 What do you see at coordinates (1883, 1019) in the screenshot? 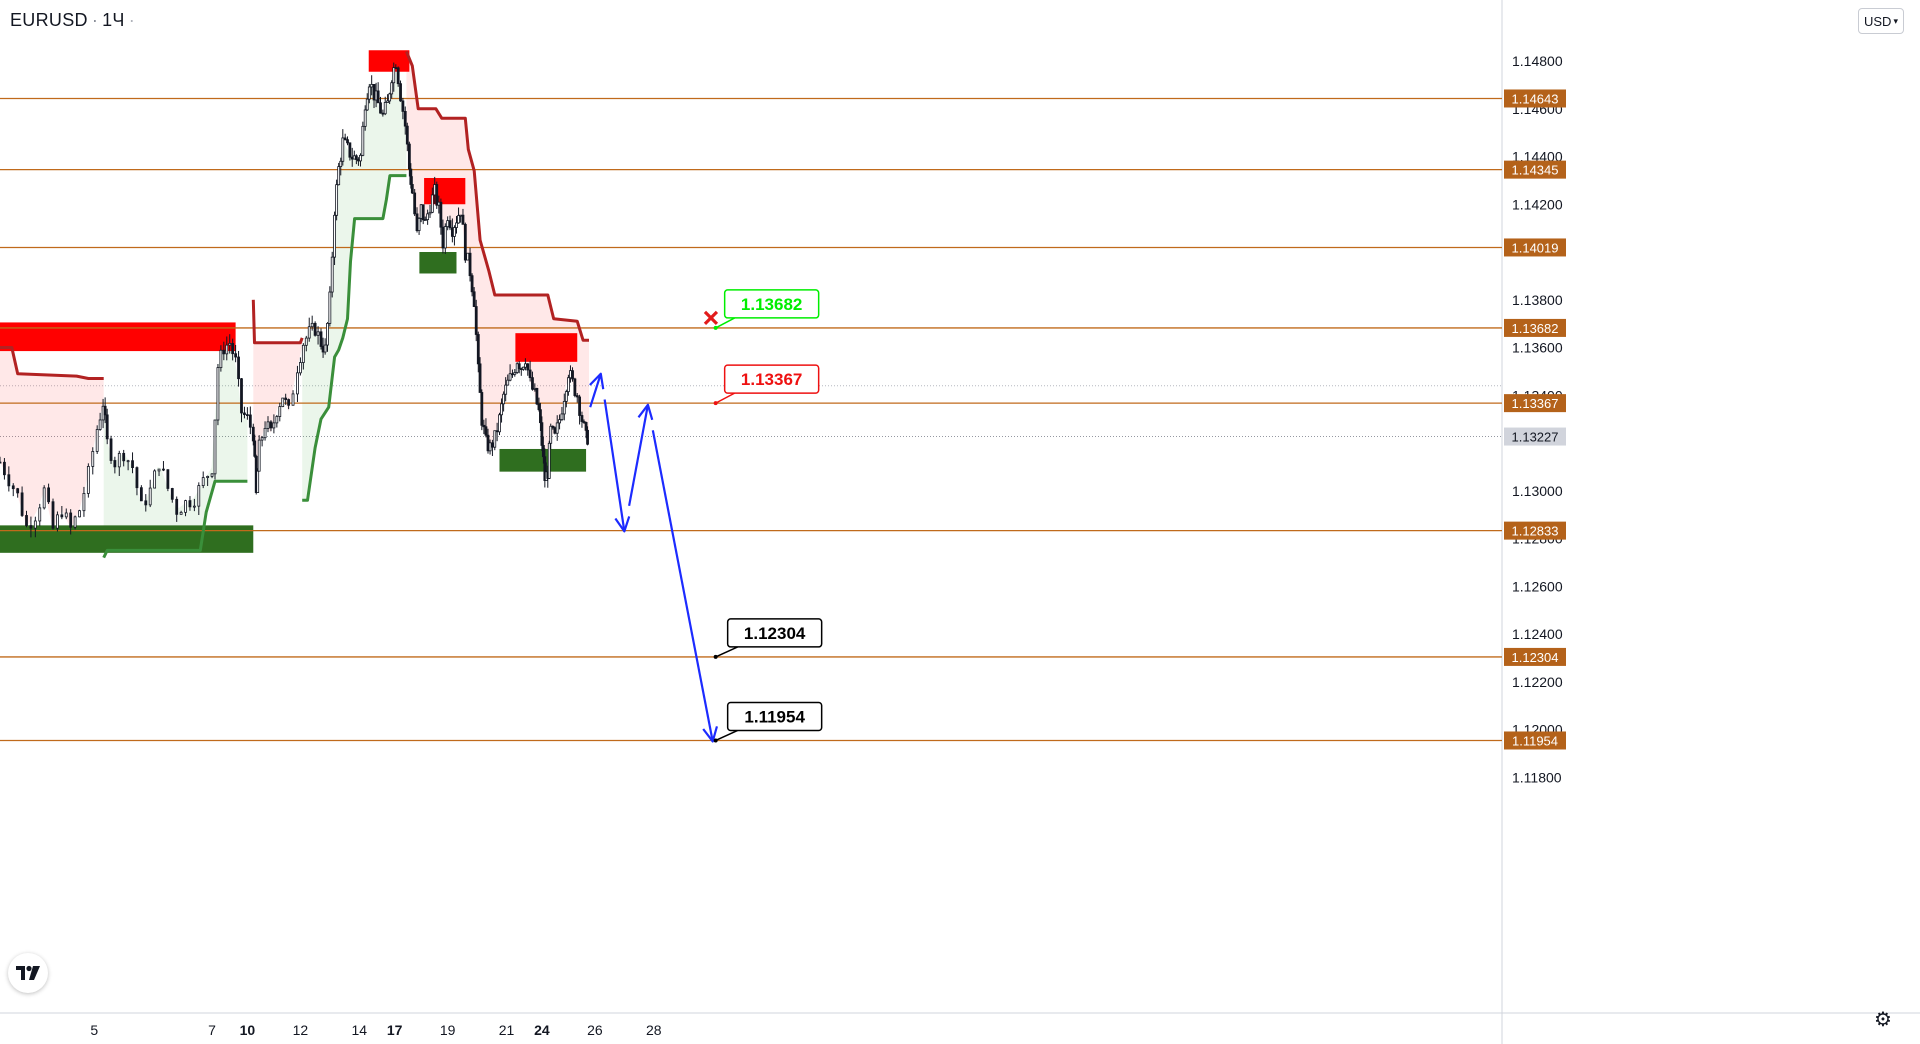
I see `gear-icon: ⚙` at bounding box center [1883, 1019].